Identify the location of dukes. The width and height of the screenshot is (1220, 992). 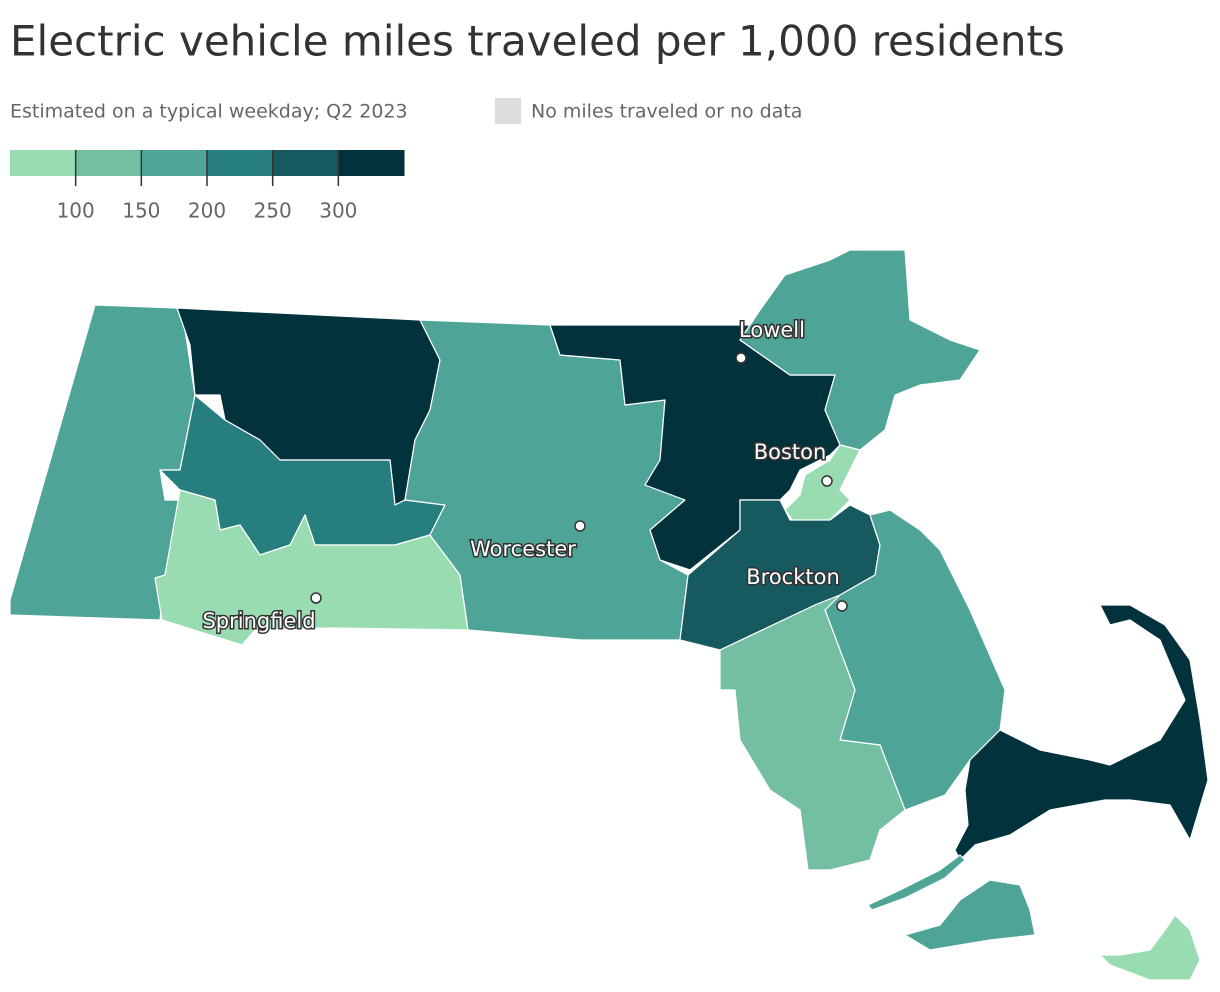
(970, 915).